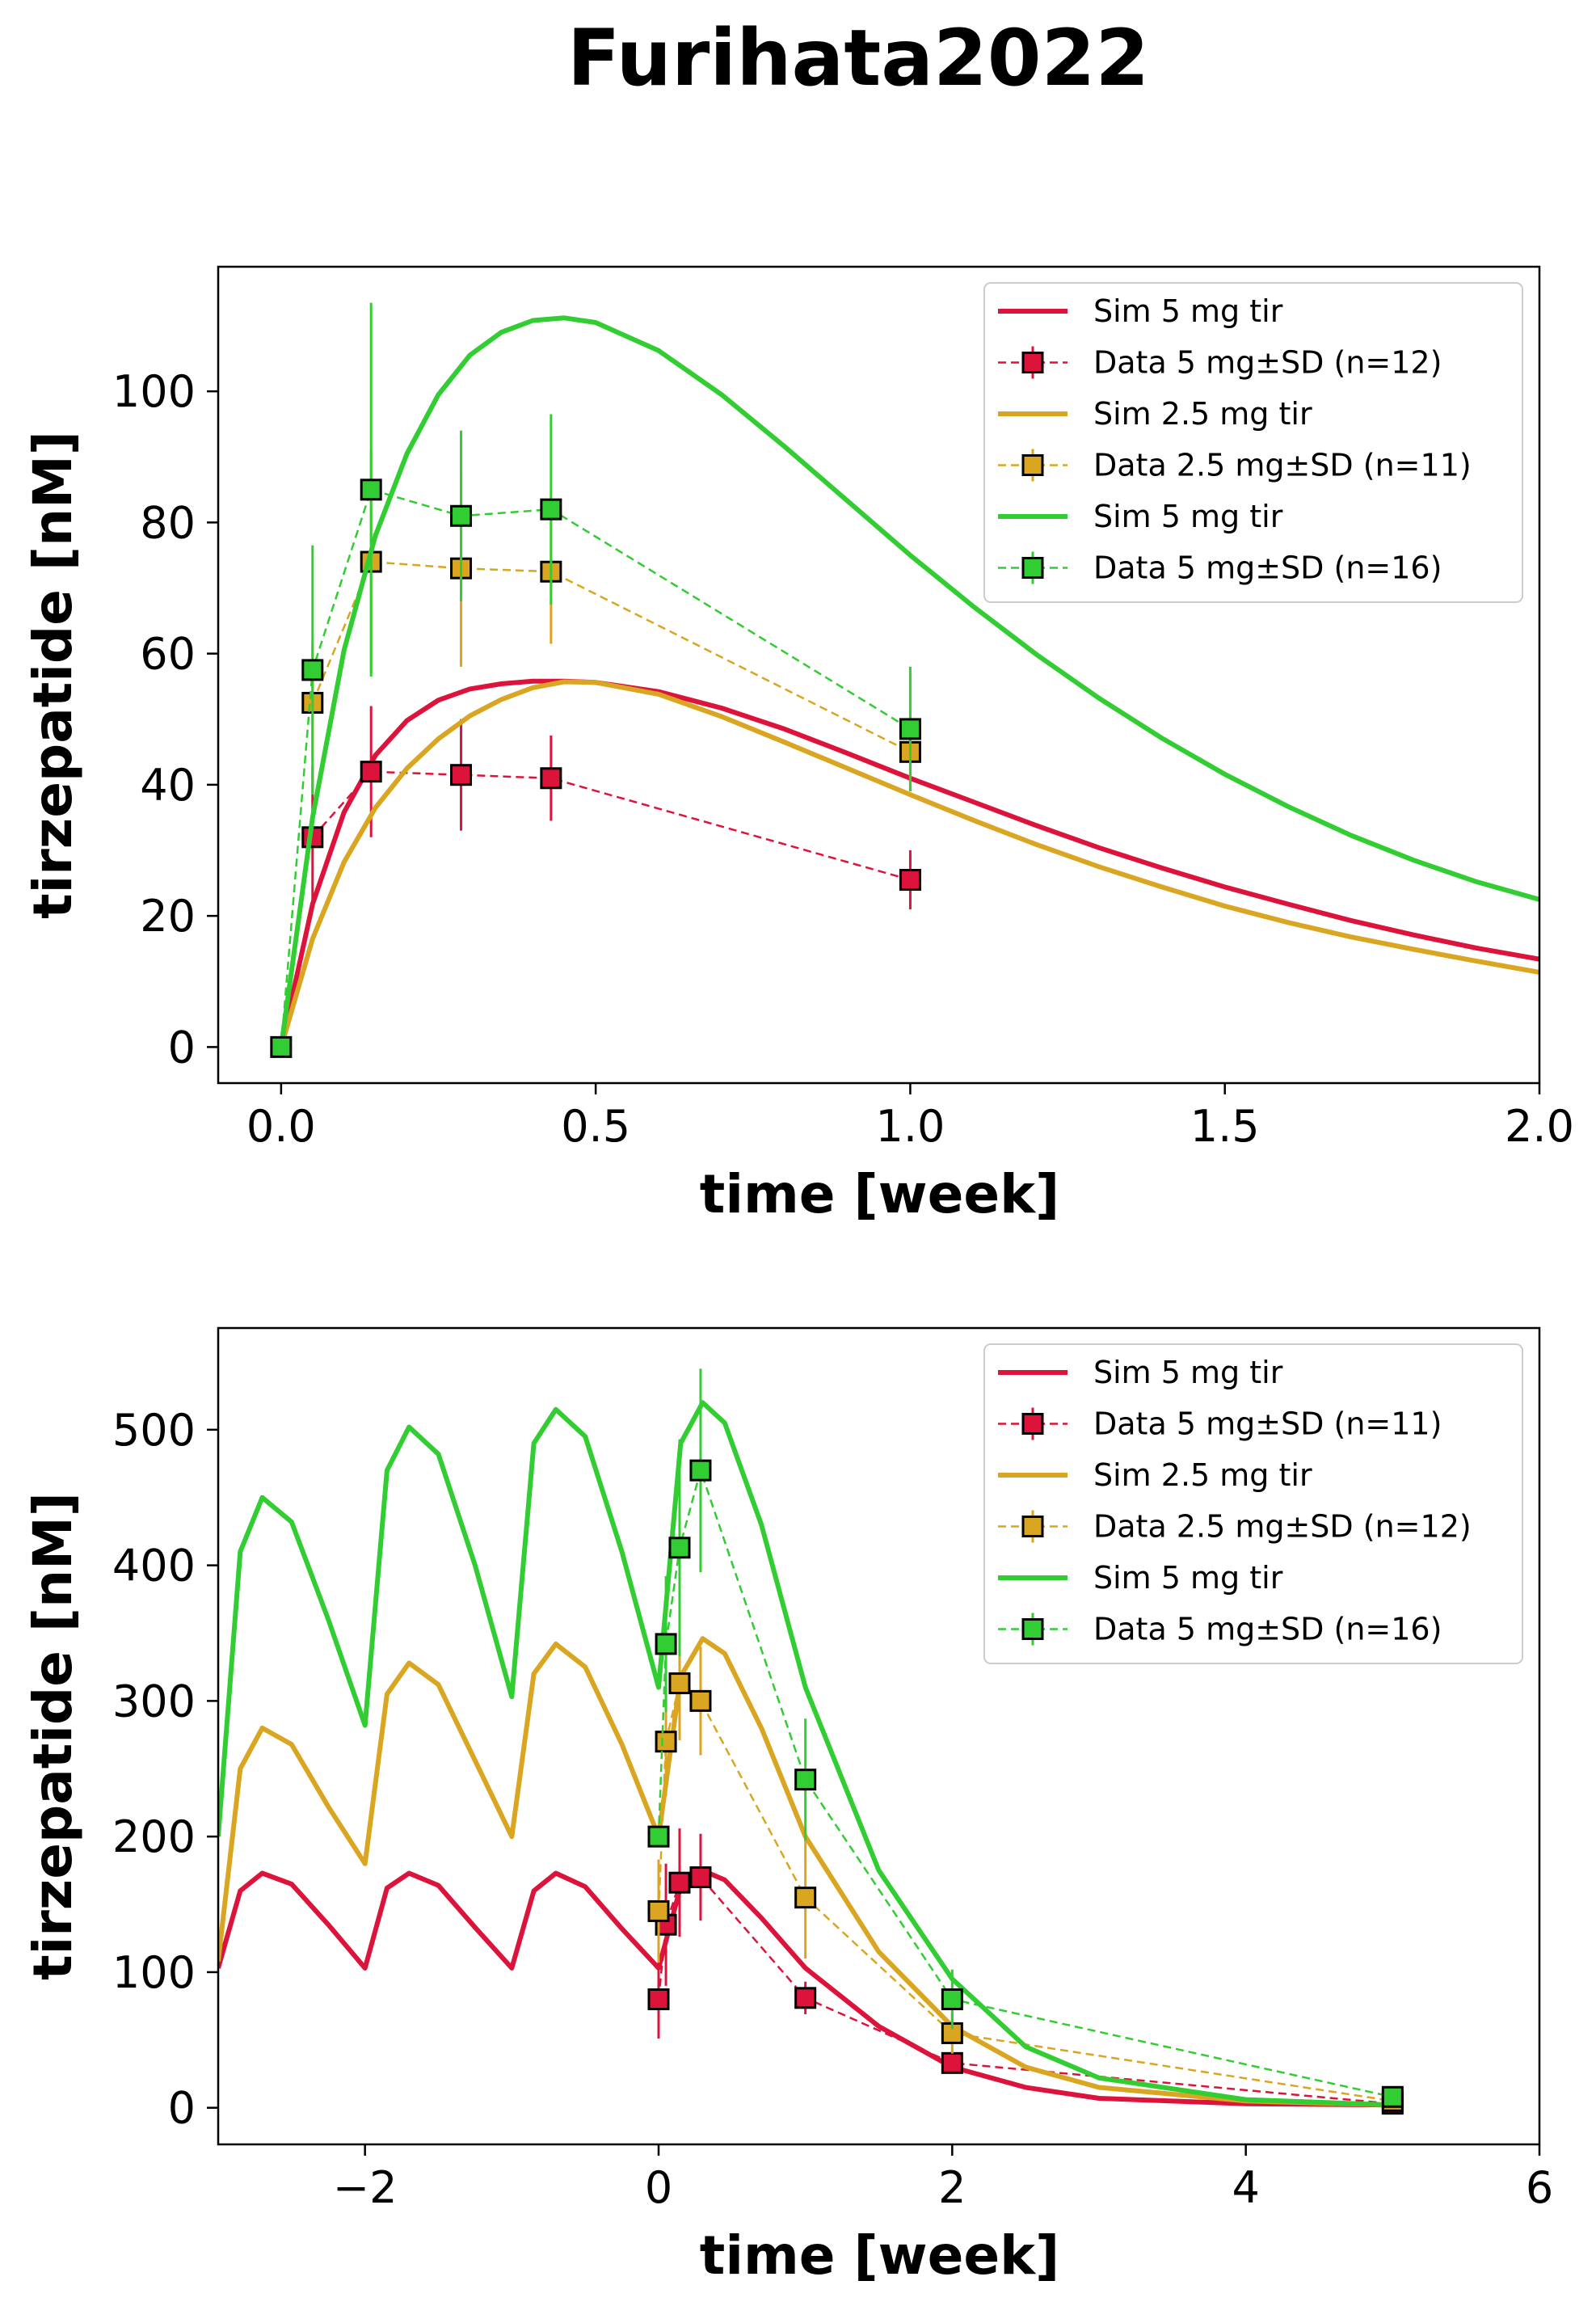  I want to click on x-tick-label: 2, so click(952, 2187).